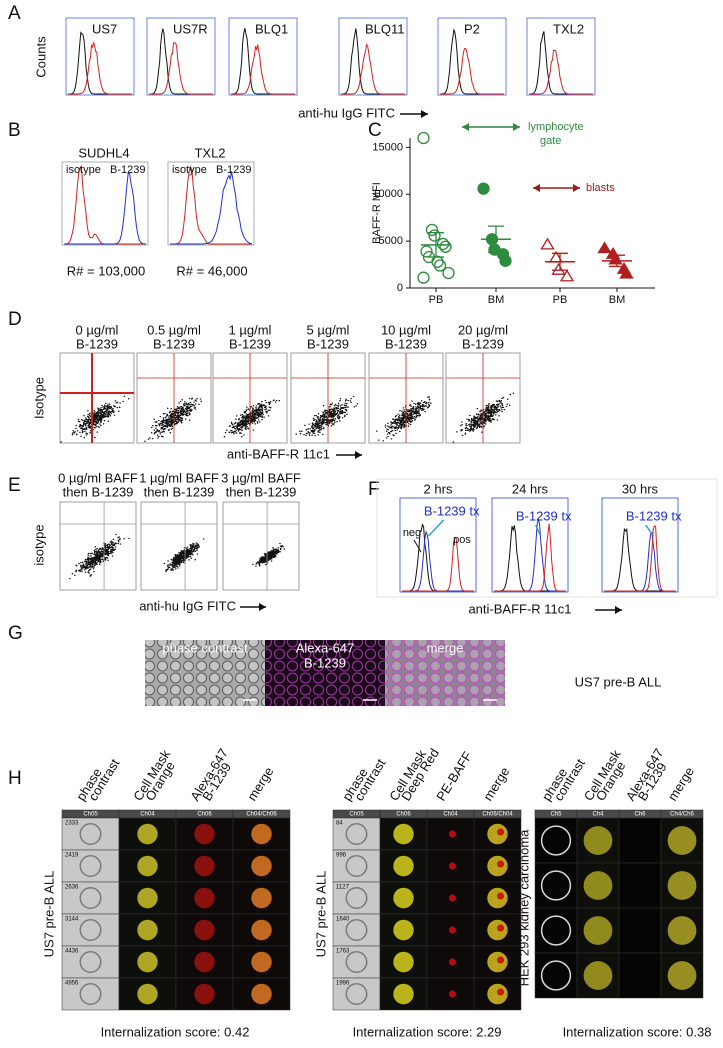 This screenshot has height=1048, width=723. What do you see at coordinates (104, 28) in the screenshot?
I see `histogram-title: US7` at bounding box center [104, 28].